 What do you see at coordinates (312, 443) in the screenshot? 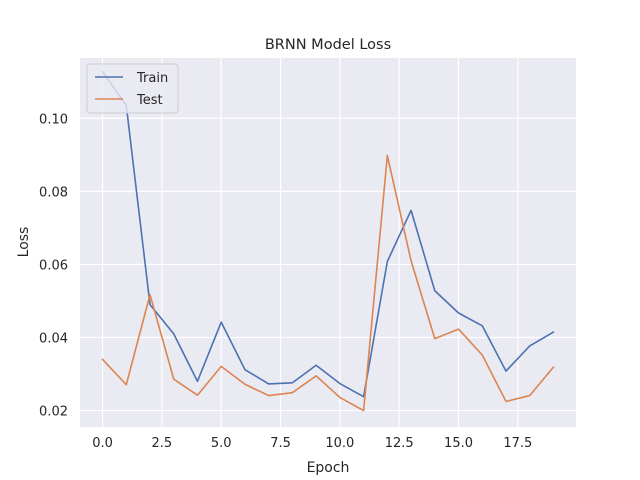
I see `x-tick-labels: 0.0 2.5 5.0 7.5 10.0 12.5 15.0 17.5` at bounding box center [312, 443].